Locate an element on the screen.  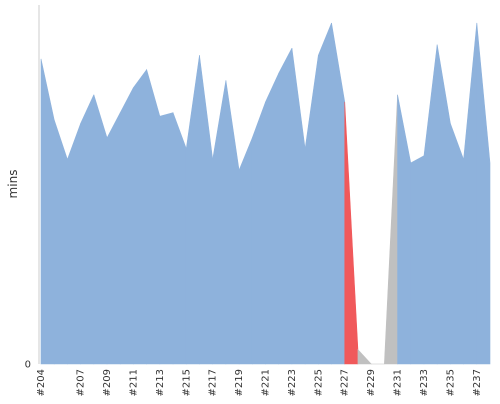
x-tick-label-209: #209 is located at coordinates (107, 382).